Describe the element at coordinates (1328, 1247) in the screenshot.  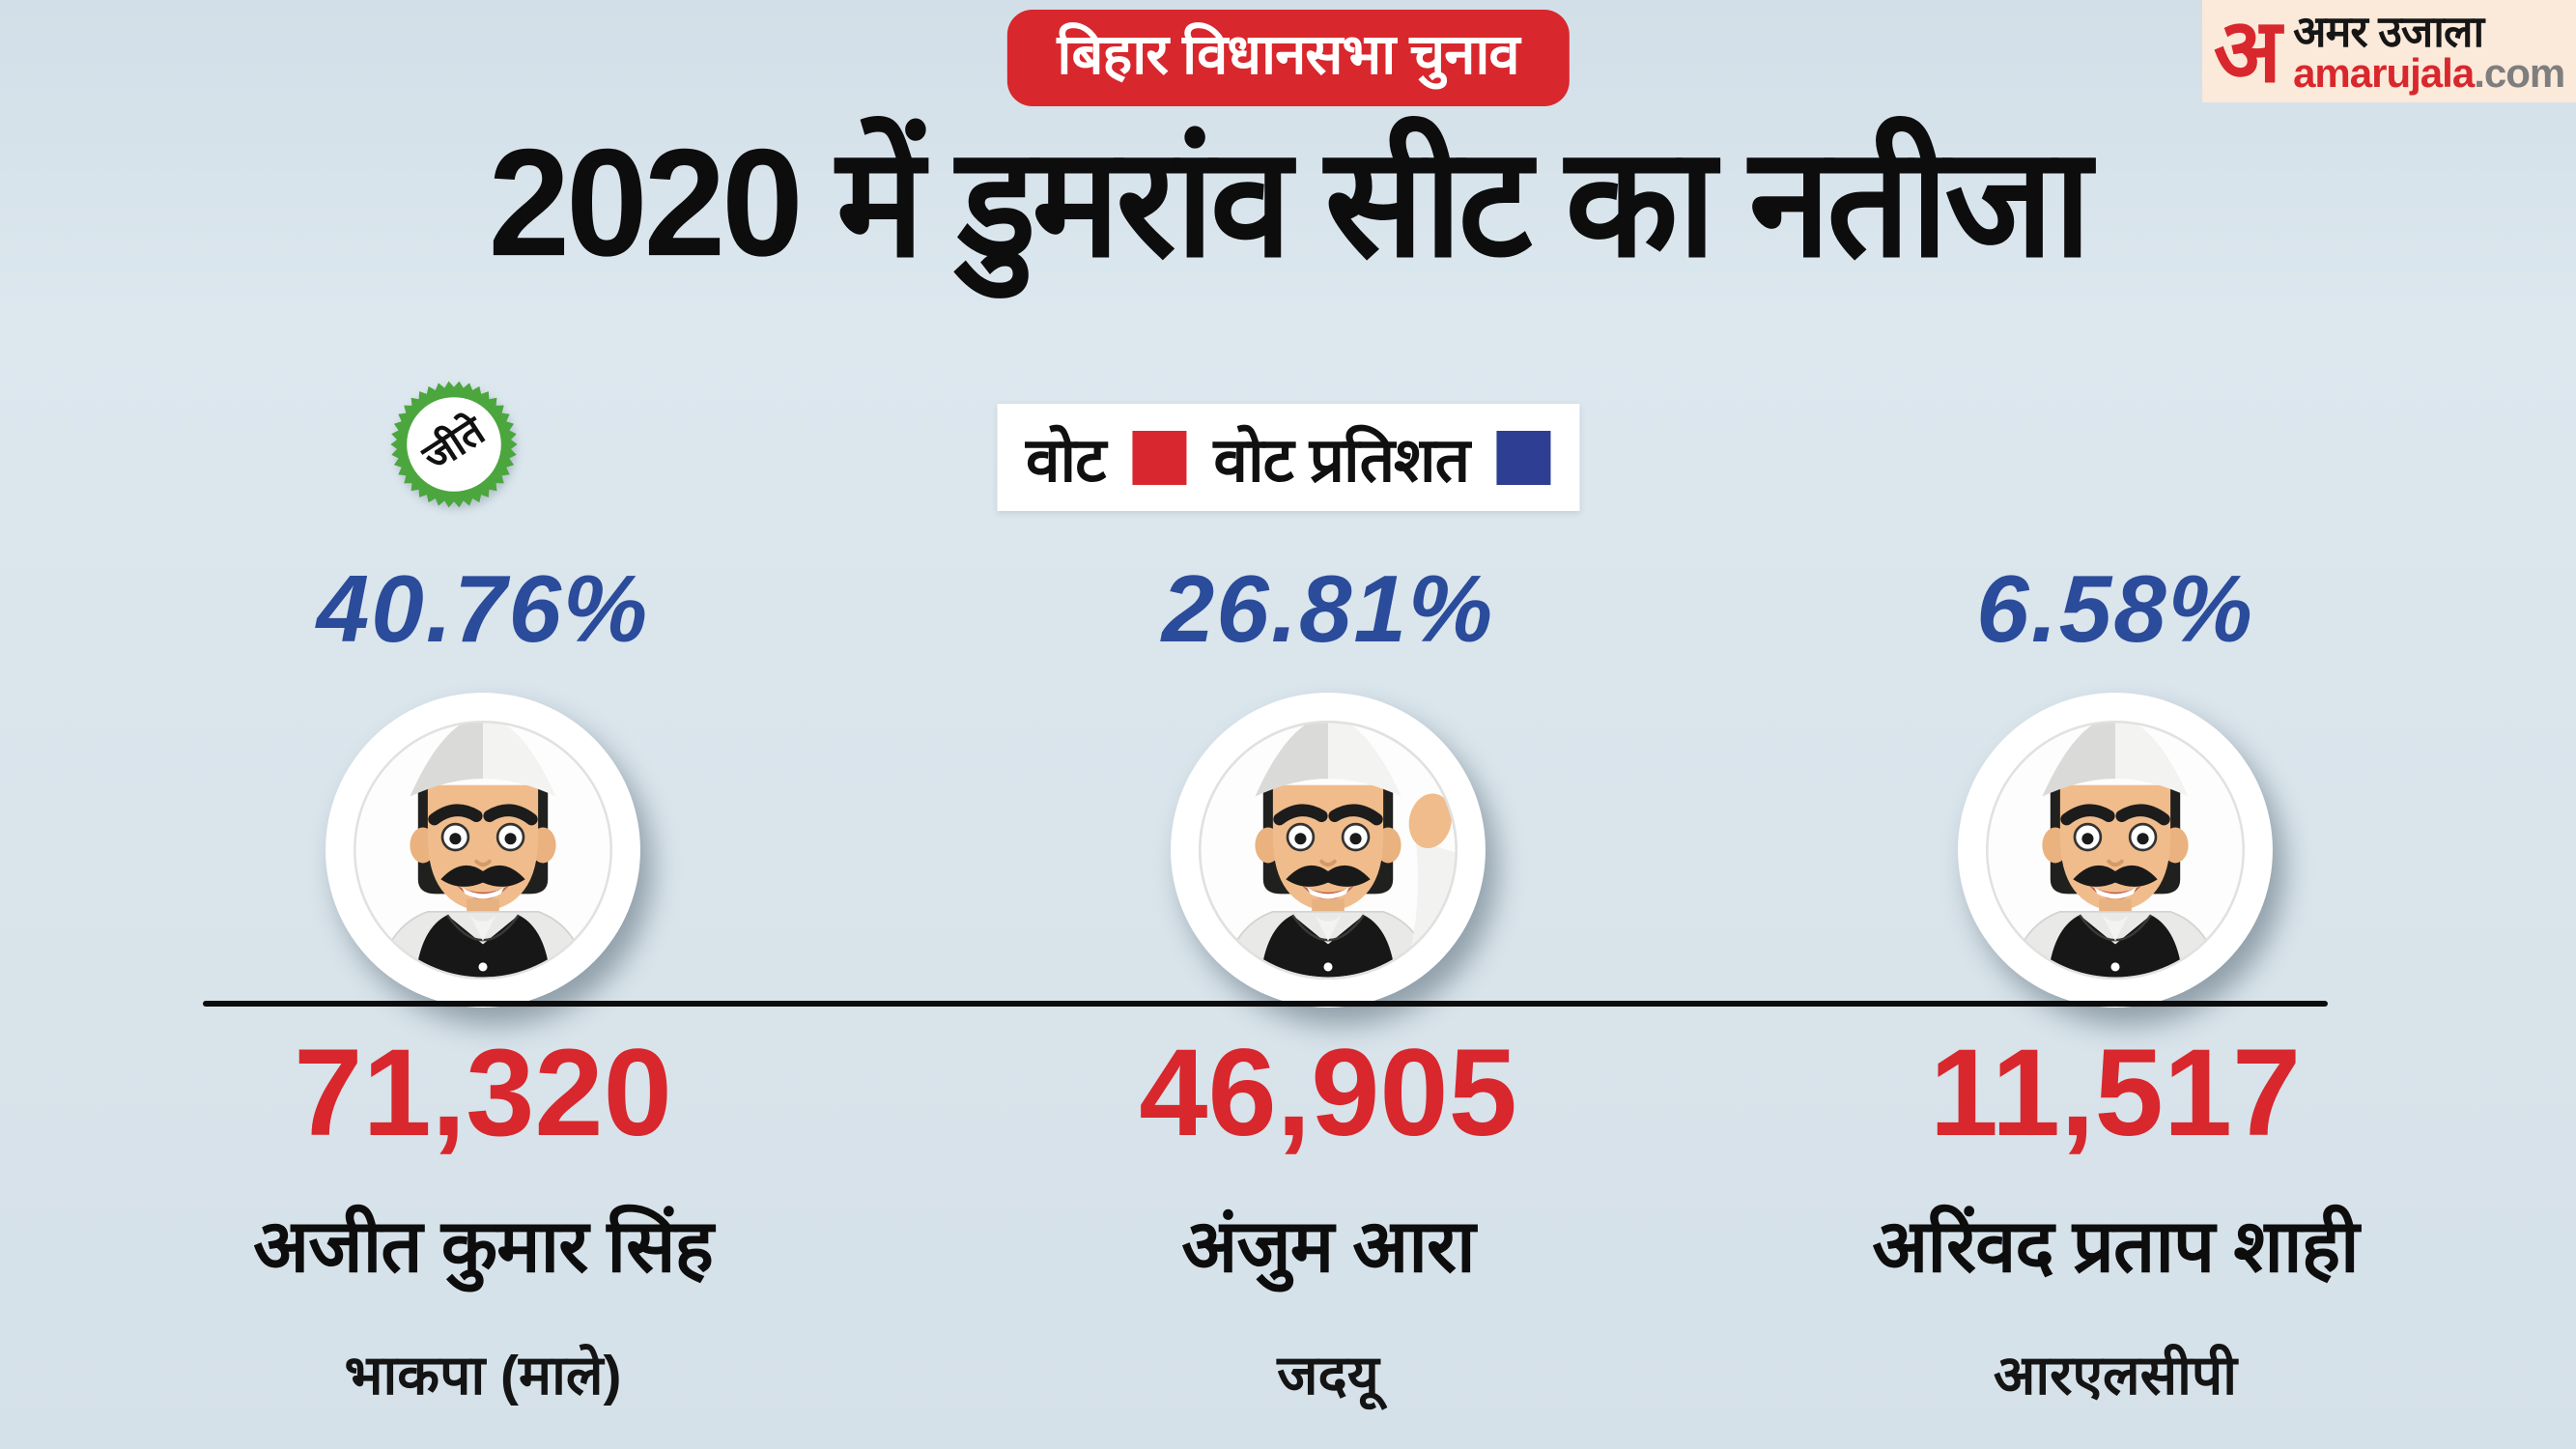
I see `candidate-name: अंजुम आरा` at that location.